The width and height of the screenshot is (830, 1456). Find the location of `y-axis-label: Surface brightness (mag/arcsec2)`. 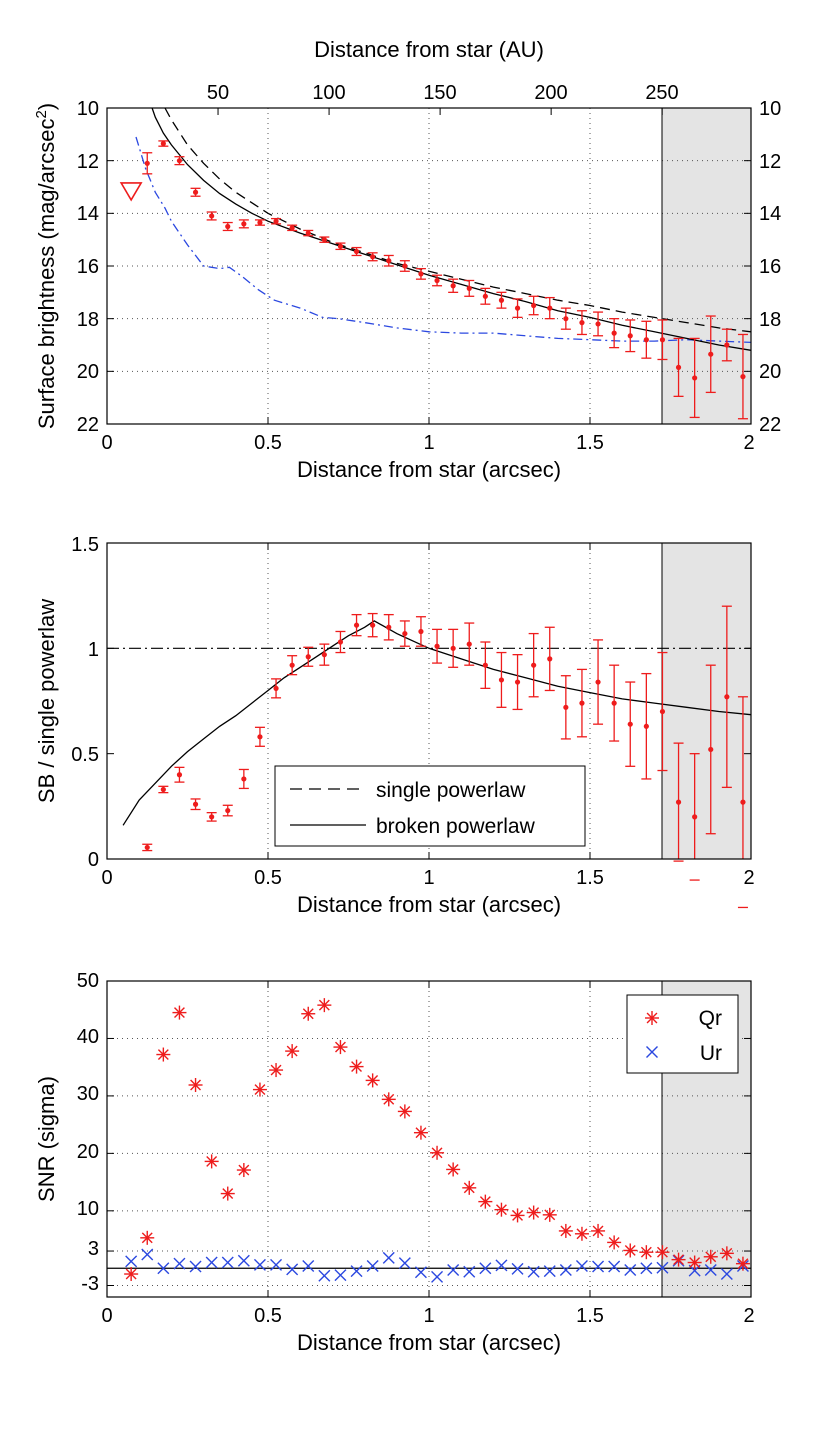

y-axis-label: Surface brightness (mag/arcsec2) is located at coordinates (46, 266).